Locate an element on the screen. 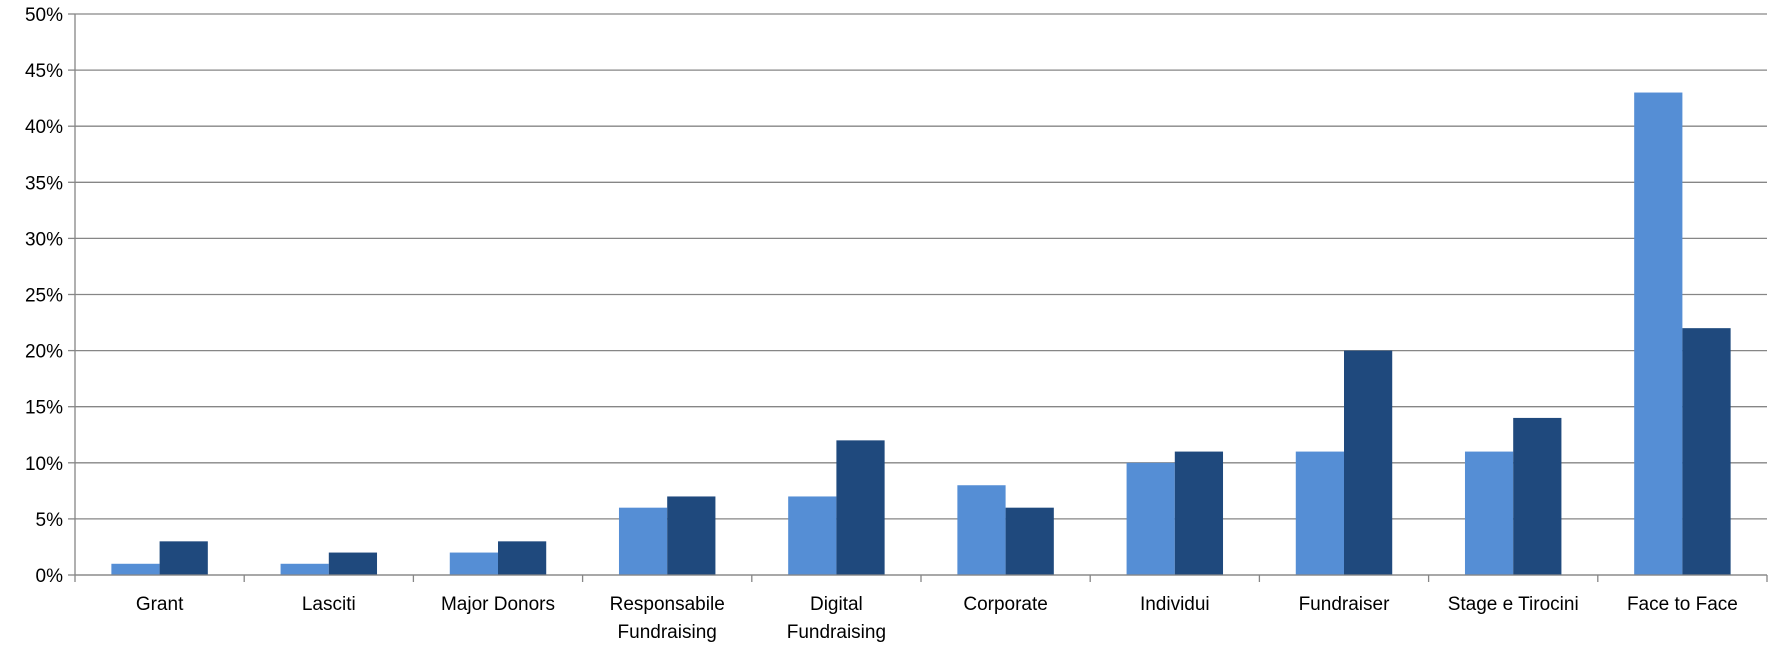 This screenshot has width=1775, height=648. y-tick-label: 40% is located at coordinates (44, 127).